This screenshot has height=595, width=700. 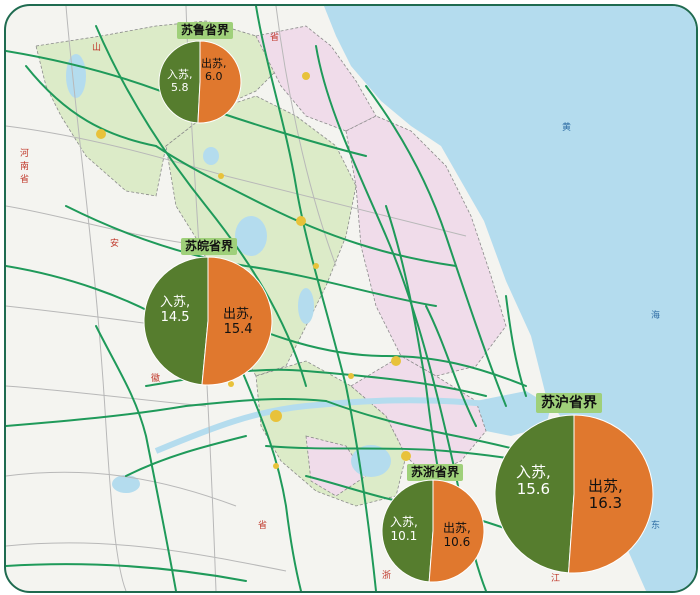 What do you see at coordinates (238, 329) in the screenshot?
I see `pie-su-wan-out-value: 15.4` at bounding box center [238, 329].